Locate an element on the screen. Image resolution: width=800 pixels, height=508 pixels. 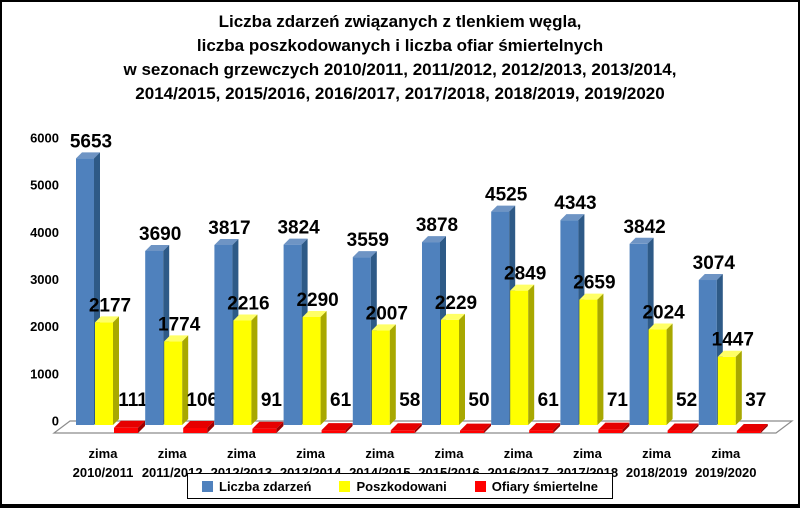
value-label-series1: 2216 is located at coordinates (248, 303).